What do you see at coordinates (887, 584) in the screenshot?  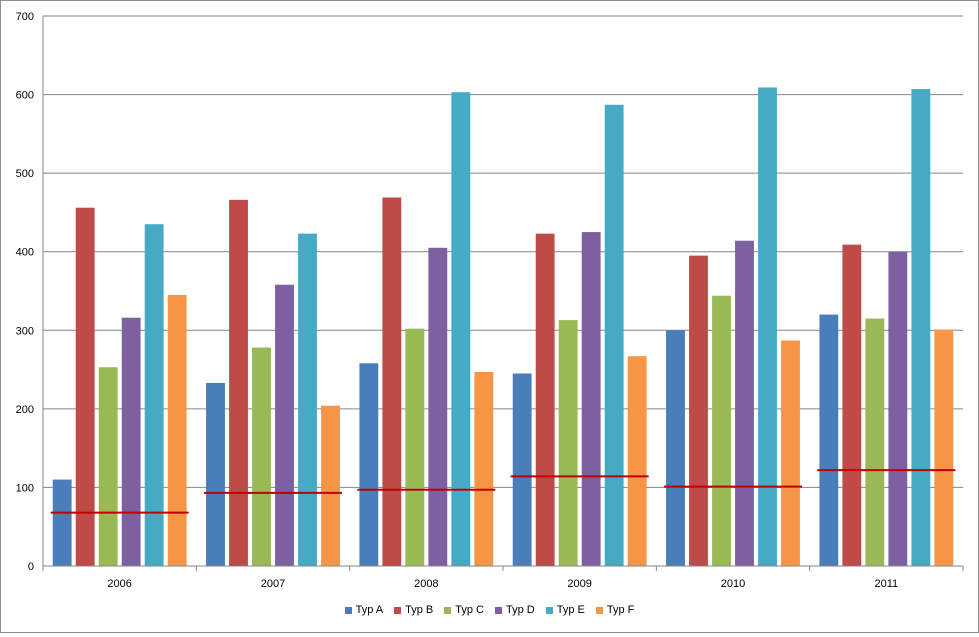 I see `x-tick-label: 2011` at bounding box center [887, 584].